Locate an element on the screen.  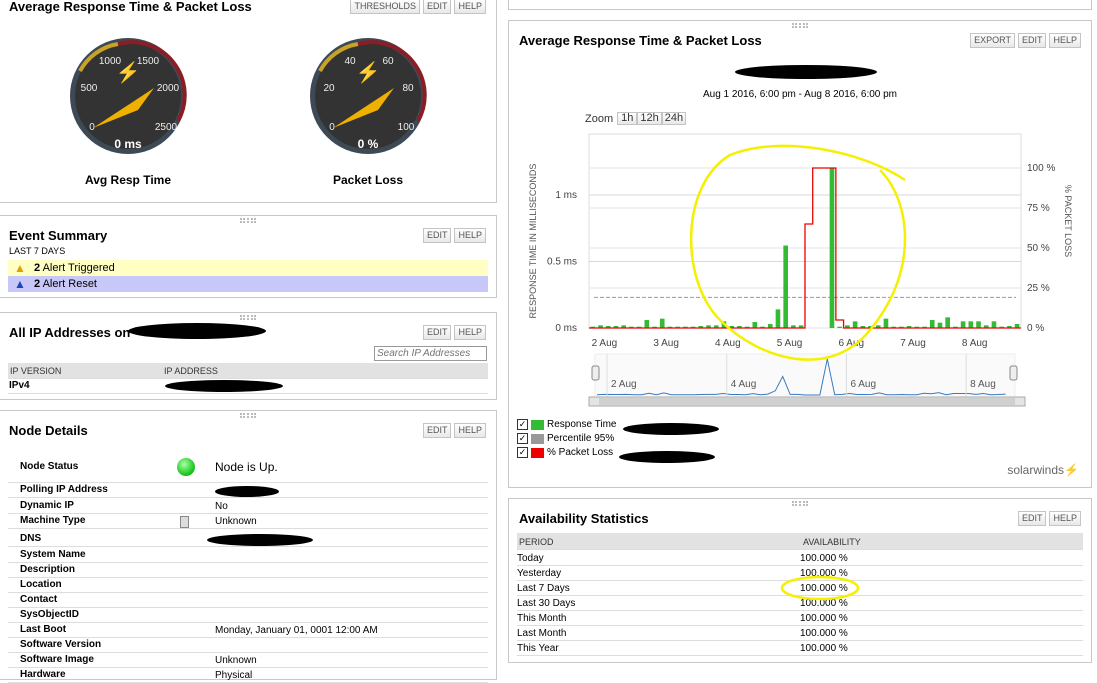
thresholds-button: THRESHOLDS is located at coordinates (385, 7).